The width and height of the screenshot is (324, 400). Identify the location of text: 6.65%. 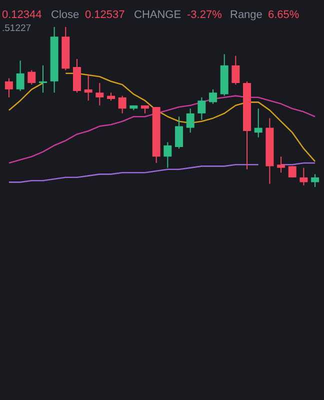
(284, 15).